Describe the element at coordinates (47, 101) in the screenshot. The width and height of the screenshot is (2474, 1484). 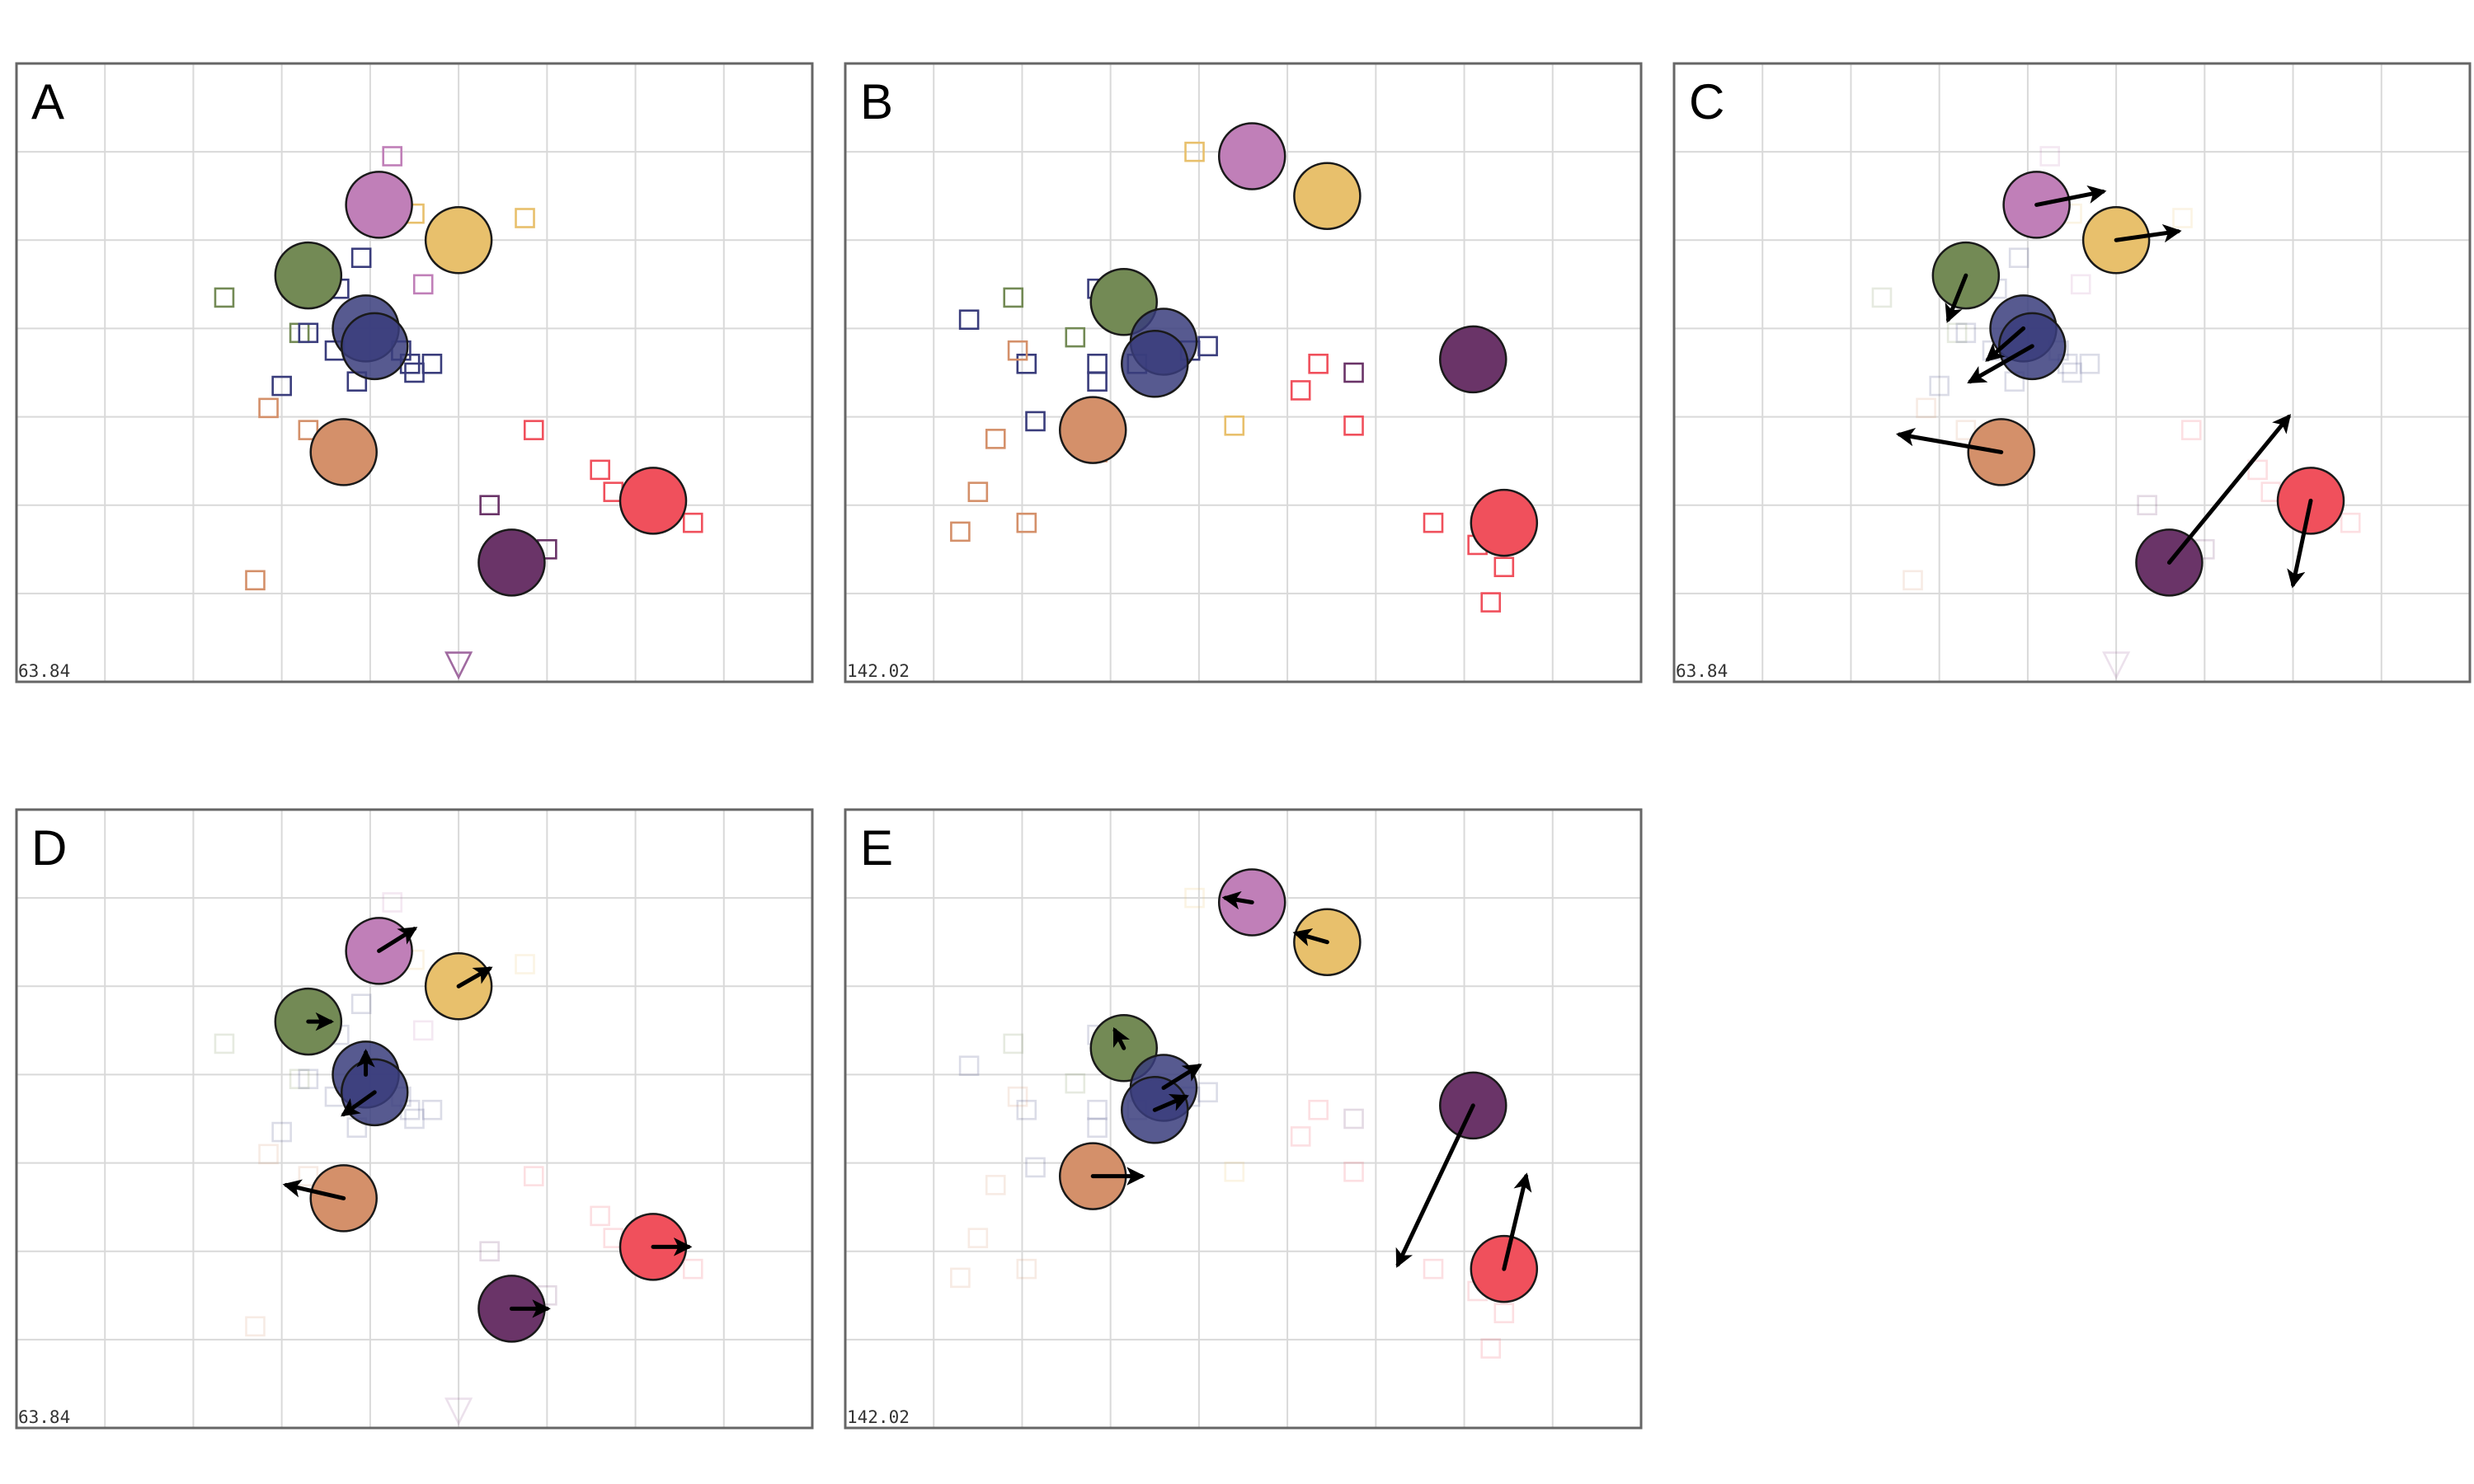
I see `panel-label: A` at that location.